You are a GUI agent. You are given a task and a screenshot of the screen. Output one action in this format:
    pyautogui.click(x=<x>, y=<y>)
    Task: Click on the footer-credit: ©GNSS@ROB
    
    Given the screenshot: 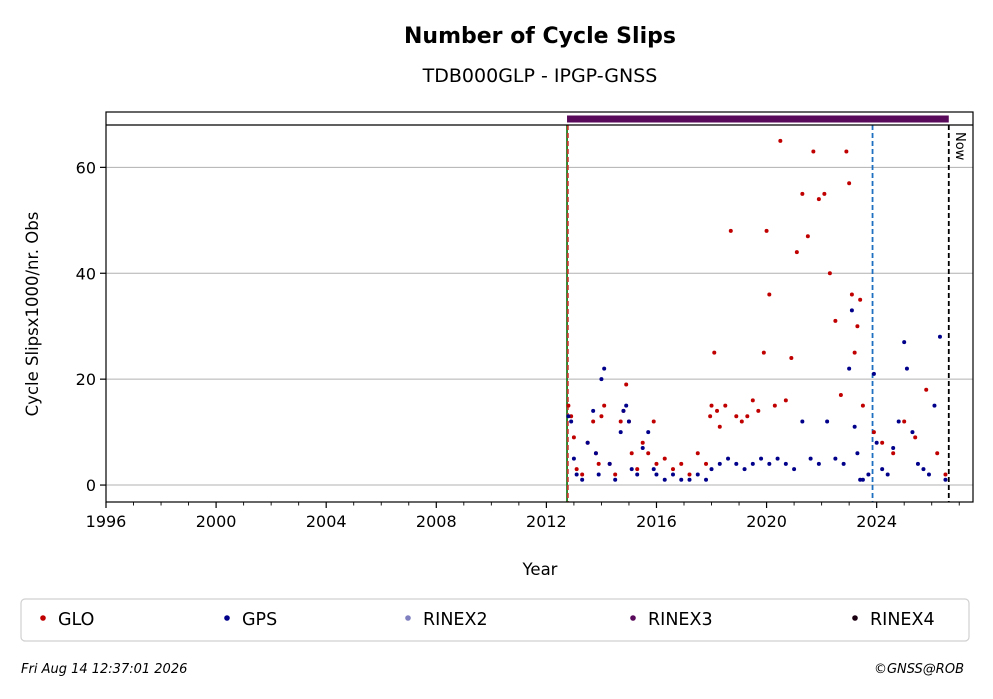 What is the action you would take?
    pyautogui.click(x=919, y=669)
    